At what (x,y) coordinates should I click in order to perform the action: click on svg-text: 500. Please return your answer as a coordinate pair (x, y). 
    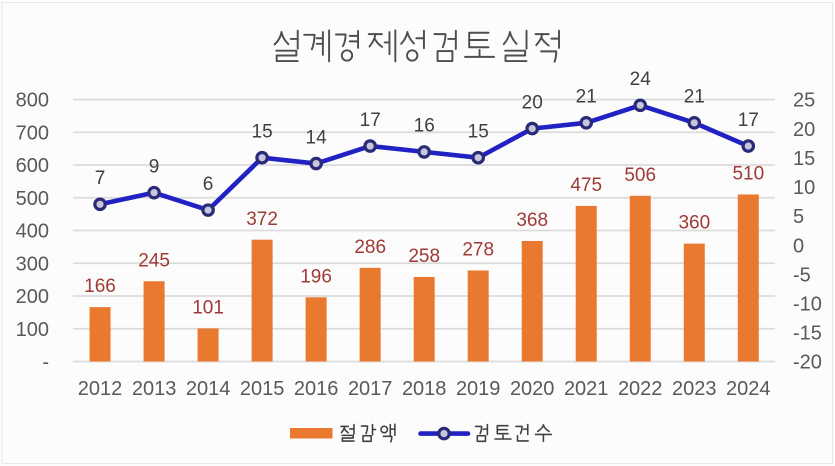
    Looking at the image, I should click on (32, 199).